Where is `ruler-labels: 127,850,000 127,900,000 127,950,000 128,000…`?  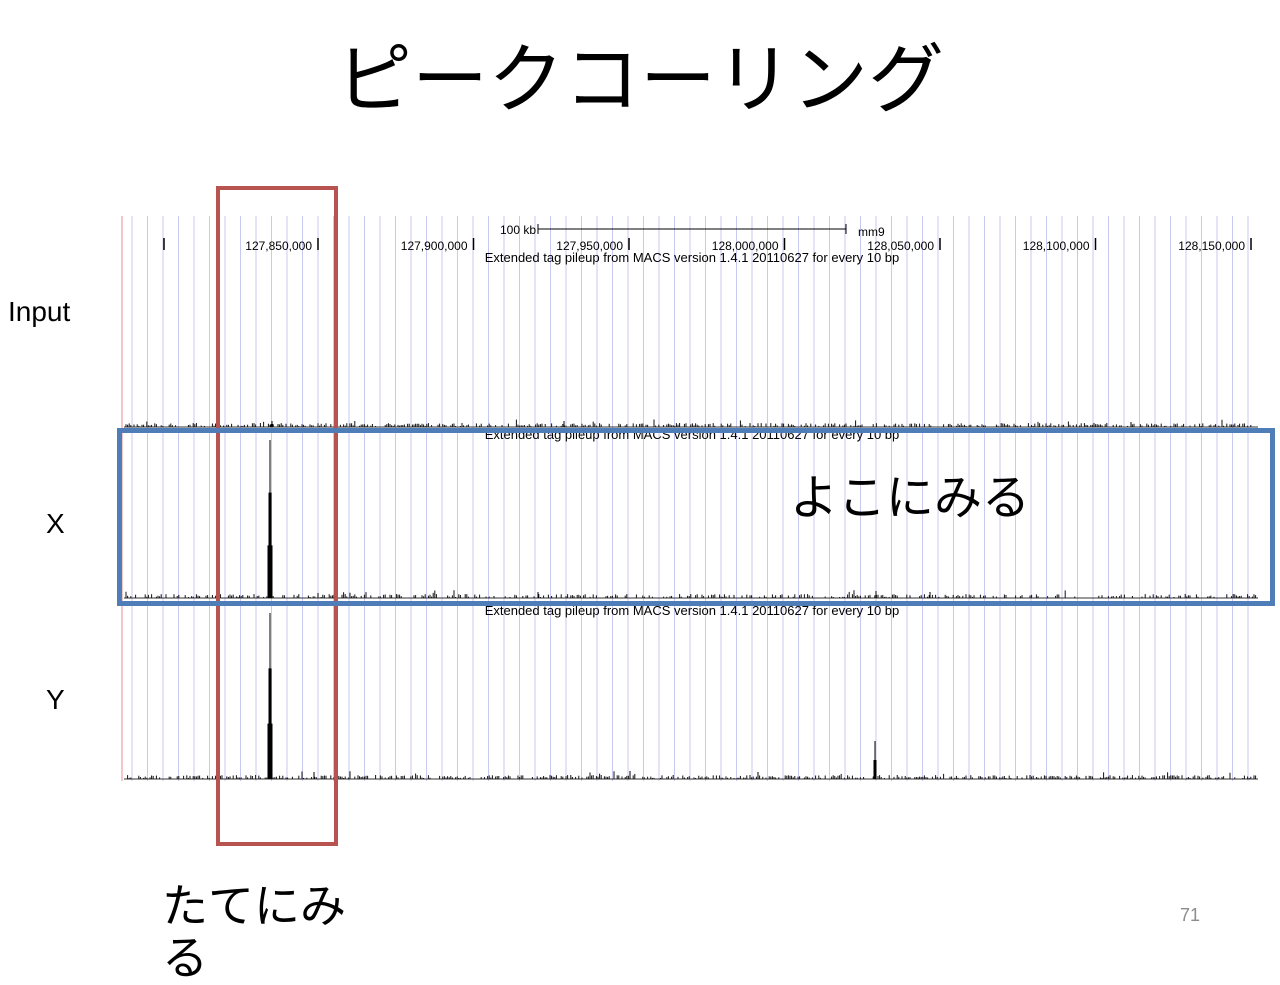 ruler-labels: 127,850,000 127,900,000 127,950,000 128,000… is located at coordinates (707, 245).